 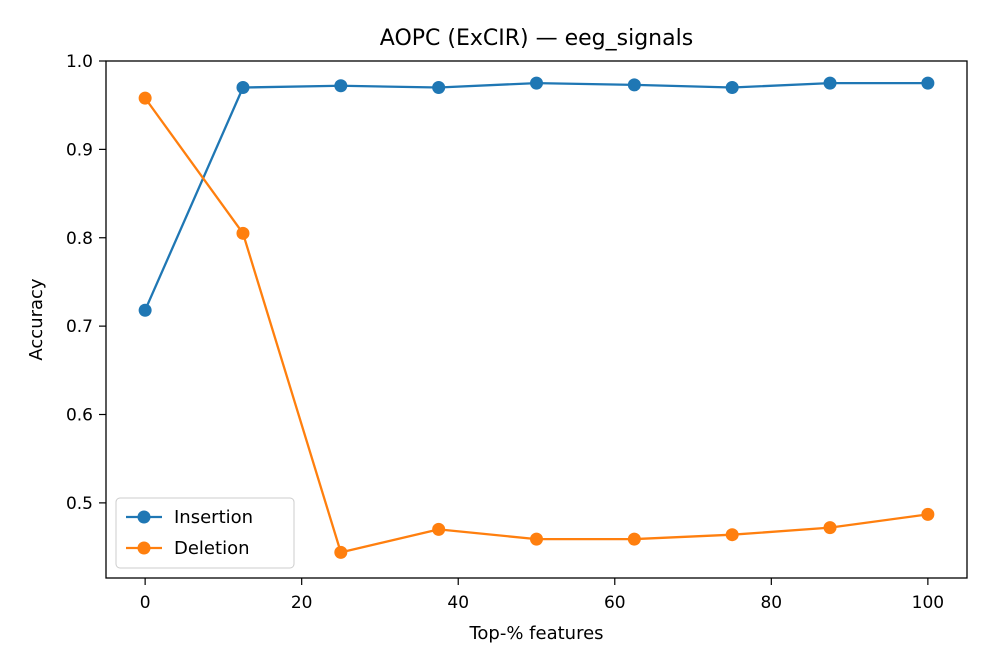 I want to click on y-tick-label: 0.6, so click(x=79, y=416).